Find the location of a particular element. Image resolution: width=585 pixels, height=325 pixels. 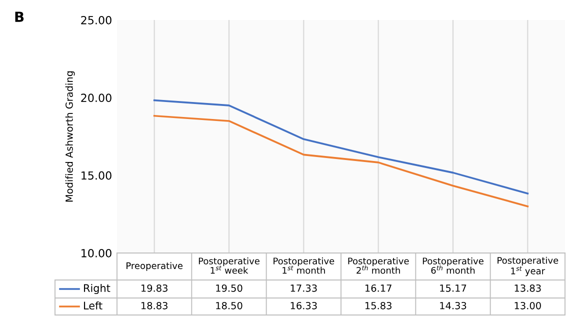

legend-label: Right is located at coordinates (97, 289).